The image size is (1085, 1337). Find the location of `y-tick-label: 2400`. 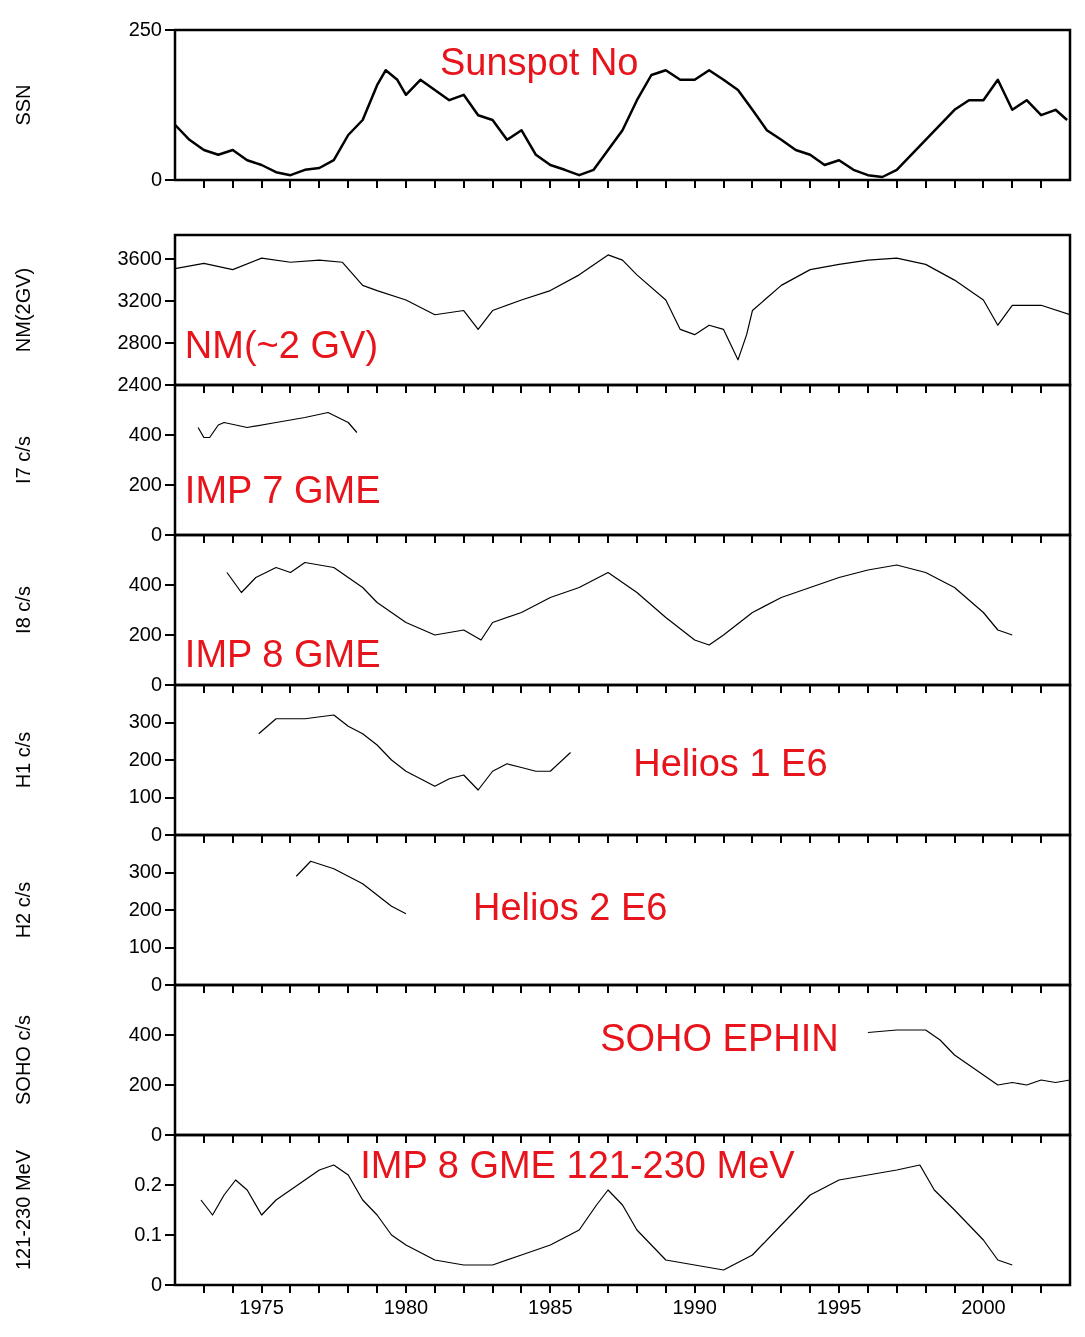

y-tick-label: 2400 is located at coordinates (139, 383).